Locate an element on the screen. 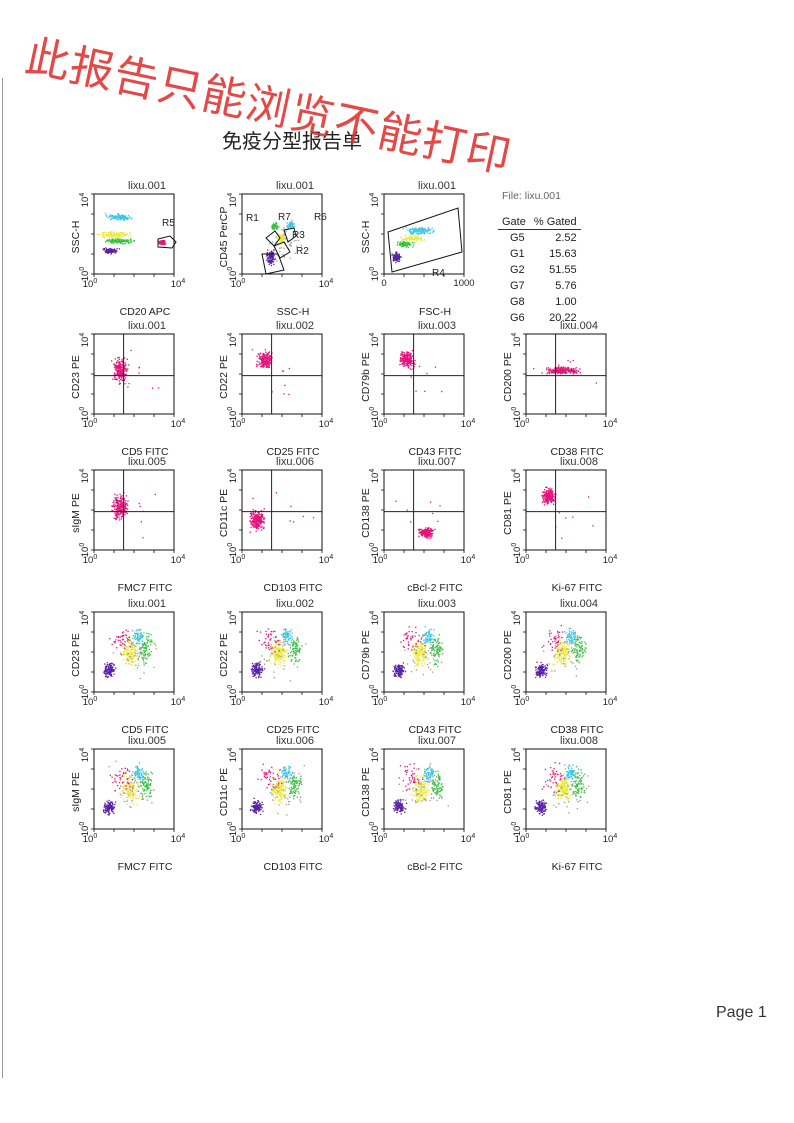  flow-plot: lixu.001 100 104 100 104 R5 CD20 APC SSC-H is located at coordinates (147, 253).